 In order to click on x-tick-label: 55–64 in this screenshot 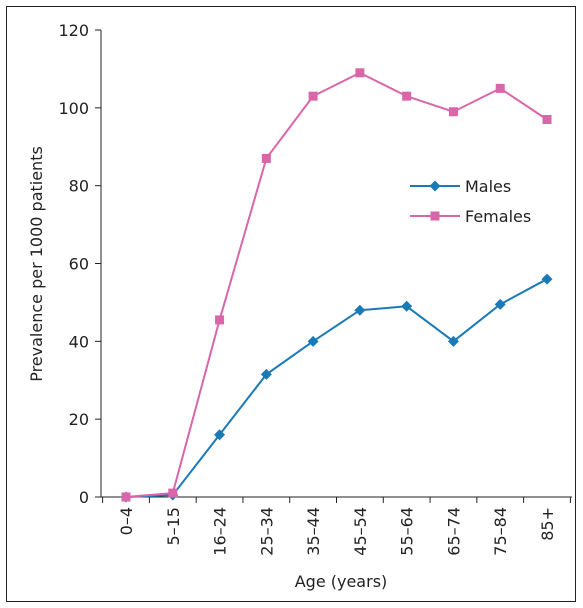, I will do `click(407, 531)`.